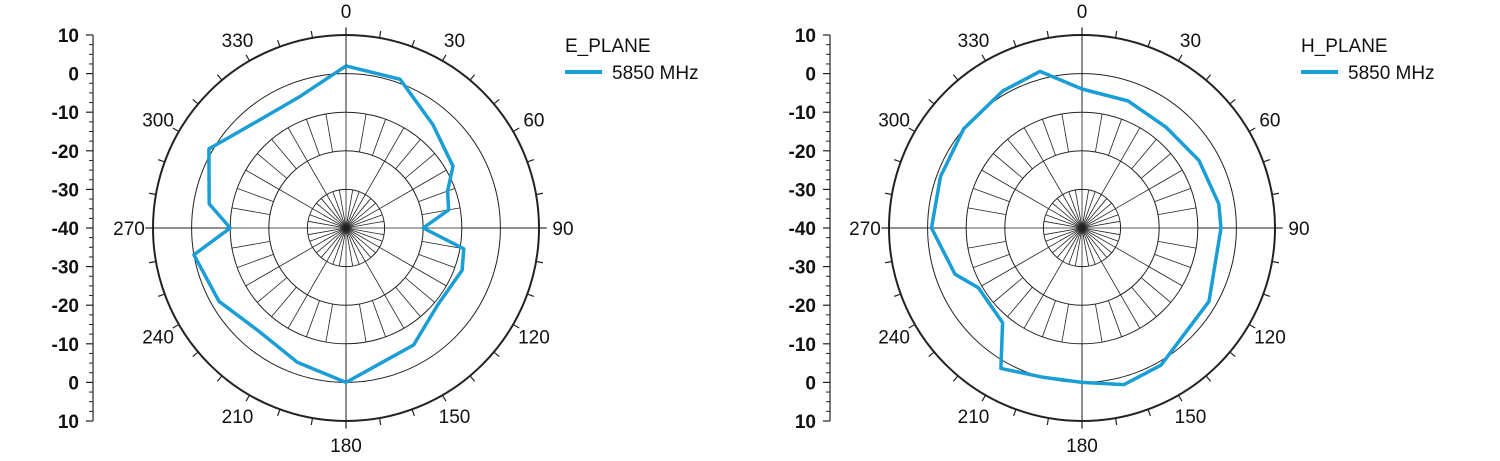  Describe the element at coordinates (73, 383) in the screenshot. I see `scale-tick-label: 0` at that location.